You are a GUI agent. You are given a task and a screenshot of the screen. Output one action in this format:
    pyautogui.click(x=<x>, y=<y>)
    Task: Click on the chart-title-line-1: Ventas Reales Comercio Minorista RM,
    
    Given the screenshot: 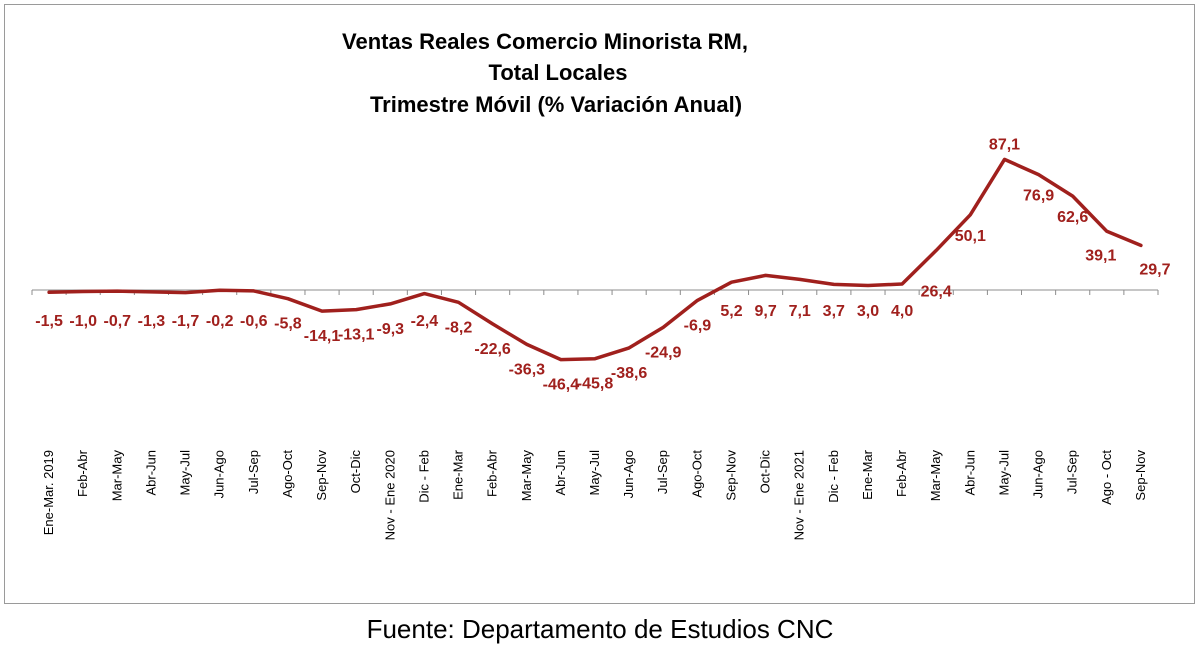 What is the action you would take?
    pyautogui.click(x=545, y=41)
    